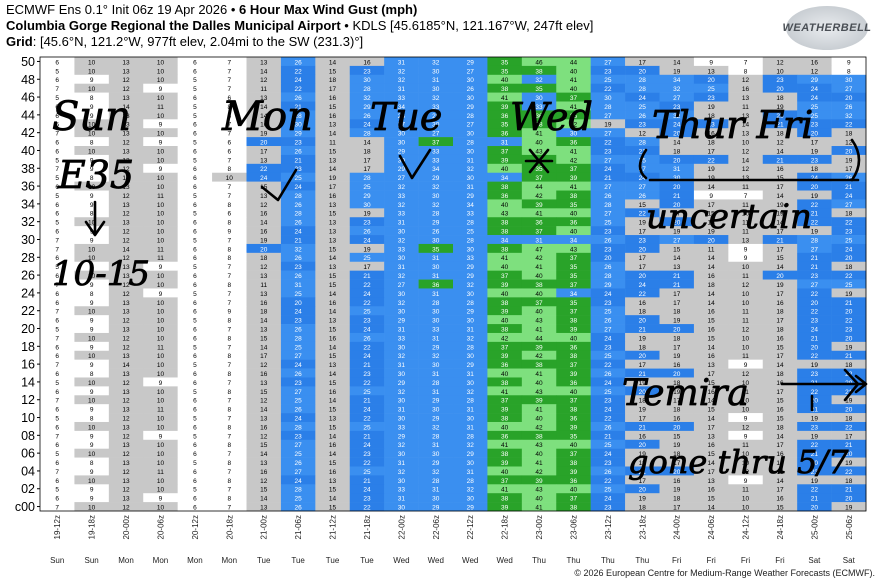  Describe the element at coordinates (574, 472) in the screenshot. I see `cell-value-label: 39` at that location.